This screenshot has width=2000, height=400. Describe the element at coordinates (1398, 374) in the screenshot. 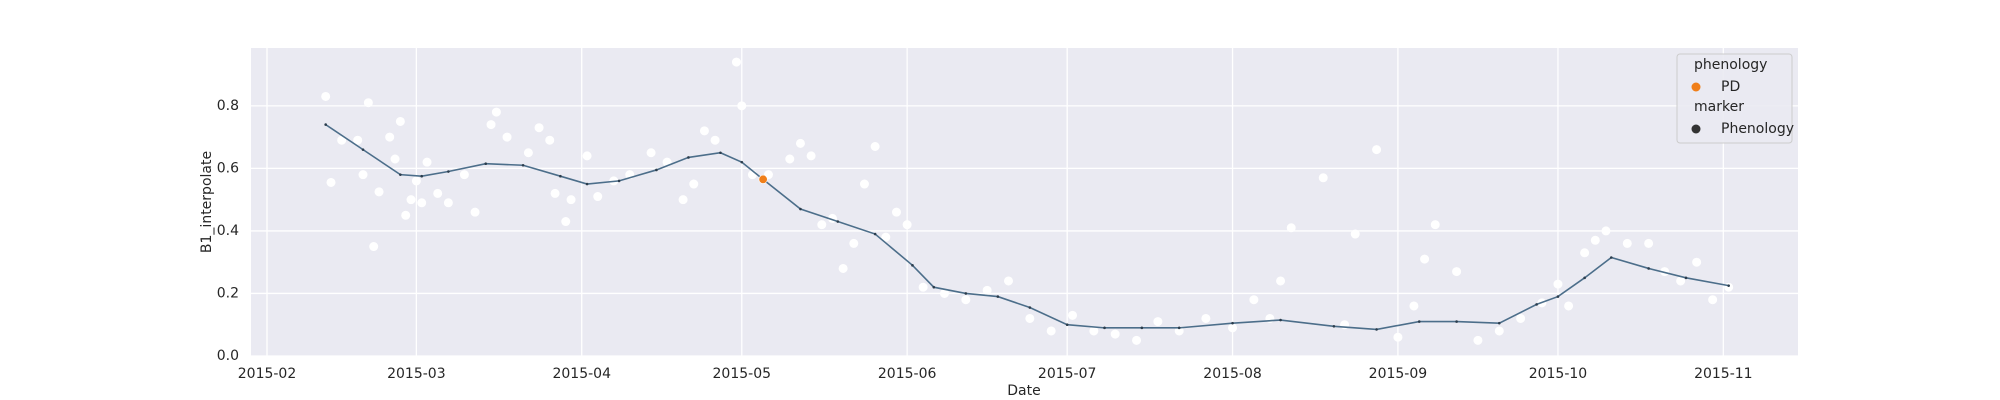

I see `x-tick-label: 2015-09` at that location.